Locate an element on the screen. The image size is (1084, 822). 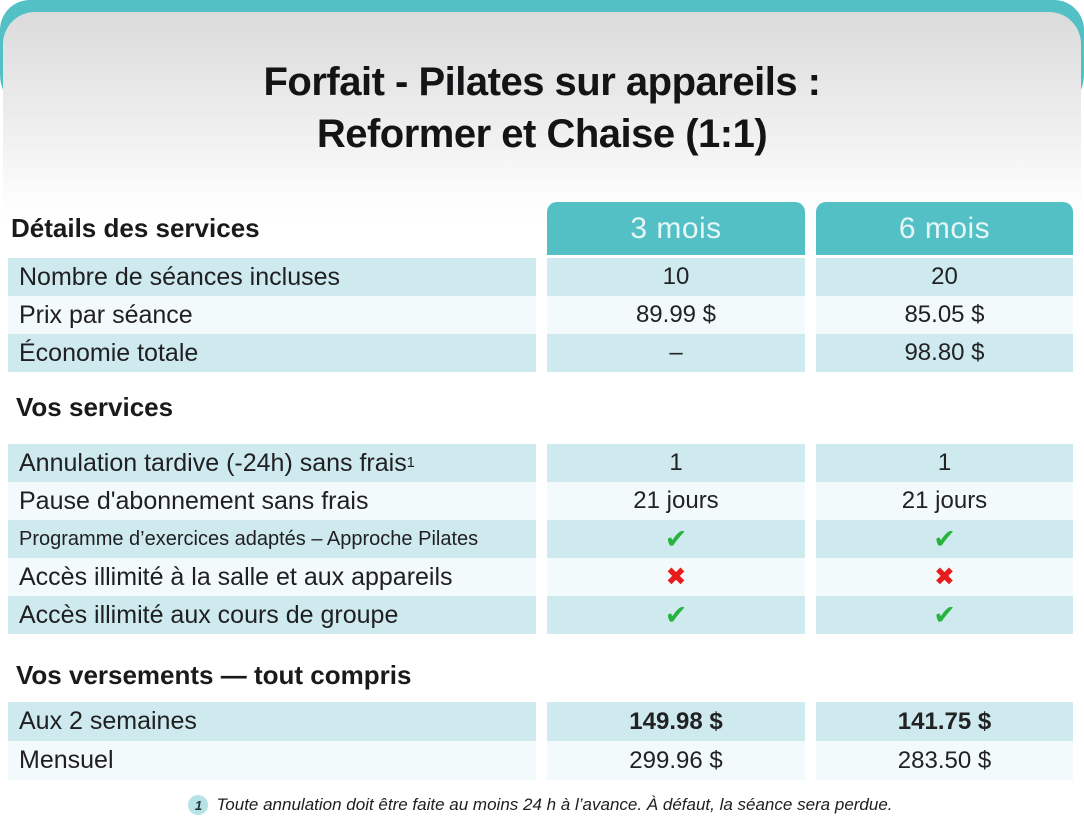
row-label: Prix par séance is located at coordinates (272, 315).